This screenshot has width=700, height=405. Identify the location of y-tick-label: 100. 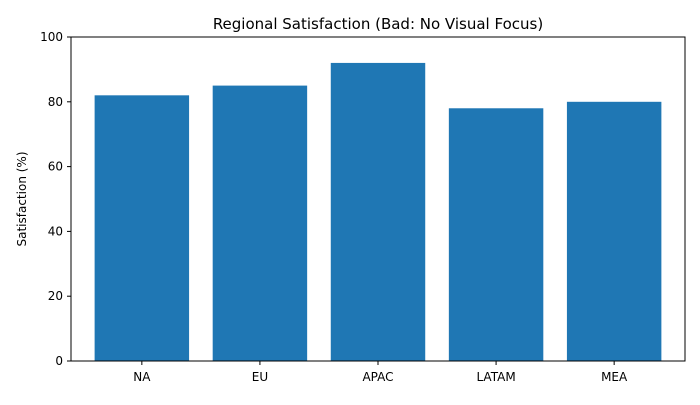
(51, 37).